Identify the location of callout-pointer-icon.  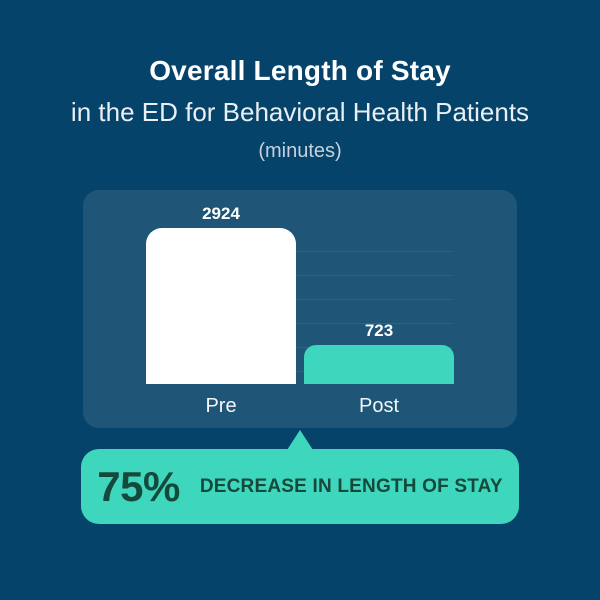
(300, 440).